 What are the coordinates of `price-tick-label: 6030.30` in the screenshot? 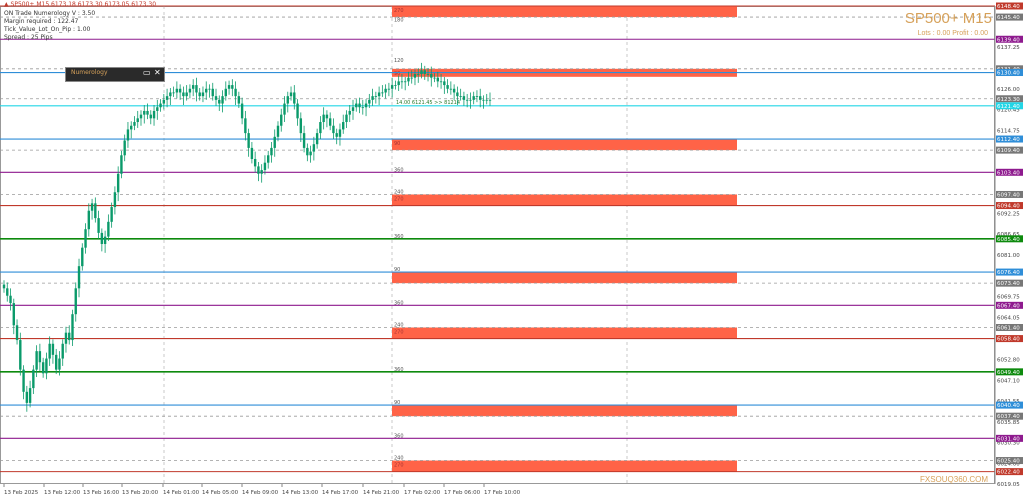 It's located at (1008, 443).